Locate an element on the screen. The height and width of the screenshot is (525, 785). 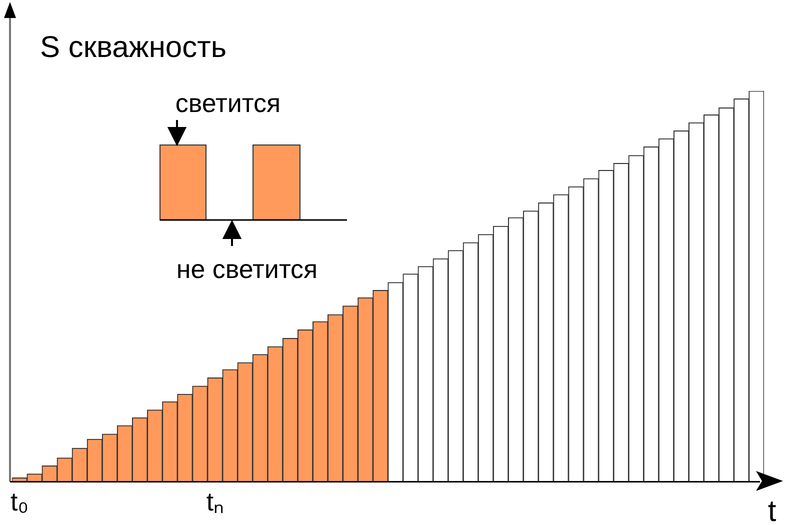
y-axis-title: S скважность is located at coordinates (133, 47).